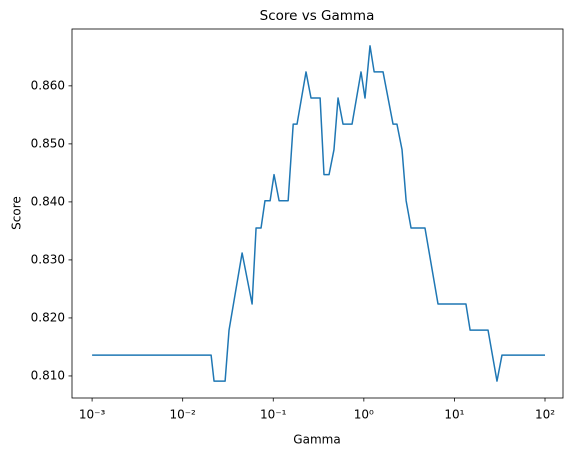  Describe the element at coordinates (182, 415) in the screenshot. I see `x-tick-label: 10⁻²` at that location.